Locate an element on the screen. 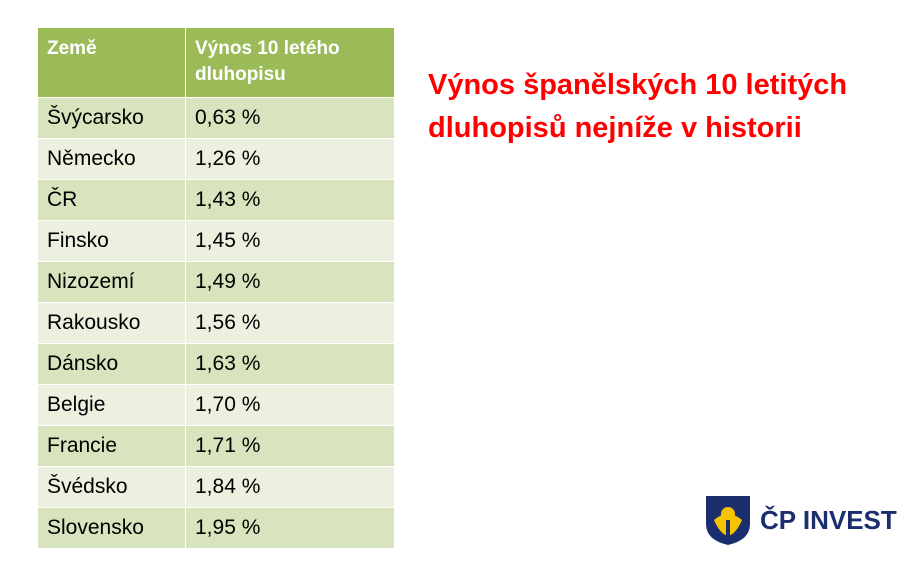 The width and height of the screenshot is (922, 565). header-cell: Výnos 10 letého dluhopisu is located at coordinates (290, 62).